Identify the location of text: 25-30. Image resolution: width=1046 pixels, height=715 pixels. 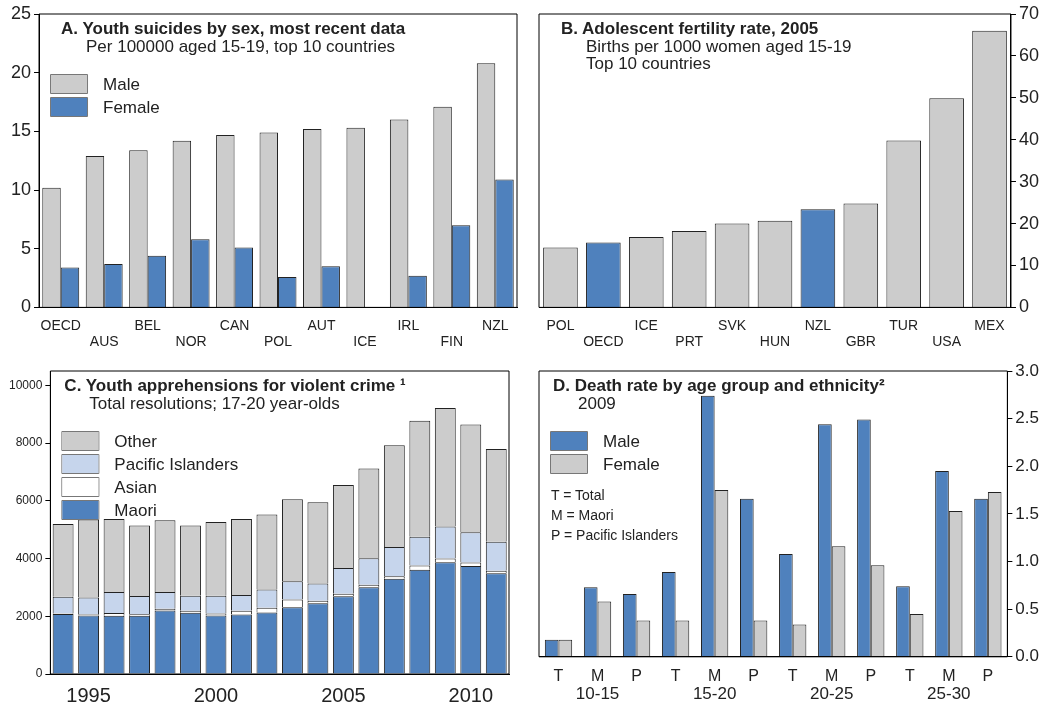
(949, 694).